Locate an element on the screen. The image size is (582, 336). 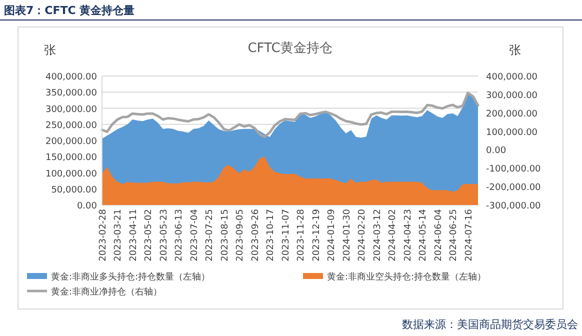
x-tick-label: 2023-04-11 is located at coordinates (133, 235).